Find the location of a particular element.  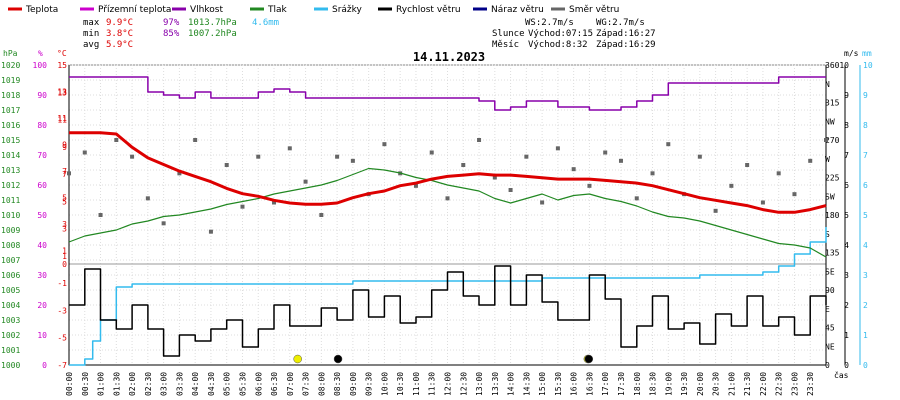

x-tick-label: 00:00 is located at coordinates (69, 384).